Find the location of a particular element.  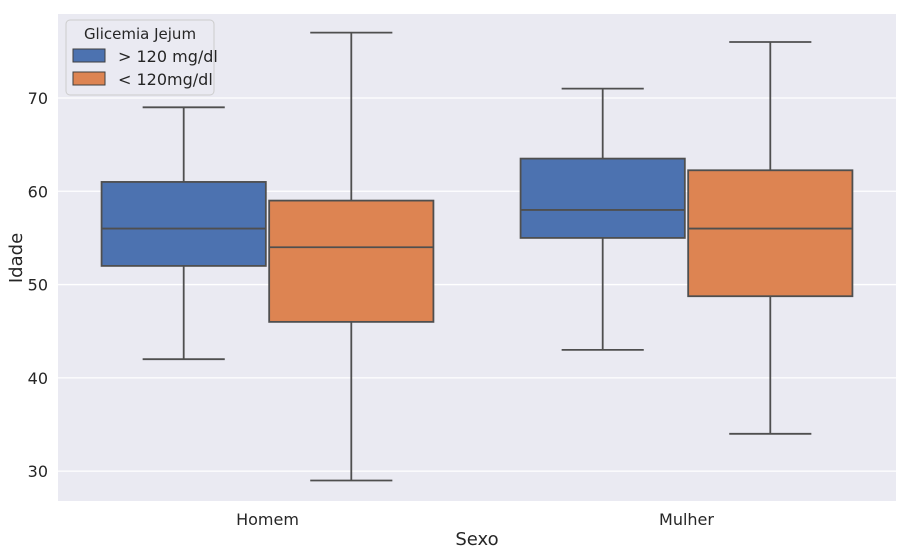

y-tick-label-40: 40 is located at coordinates (38, 378).